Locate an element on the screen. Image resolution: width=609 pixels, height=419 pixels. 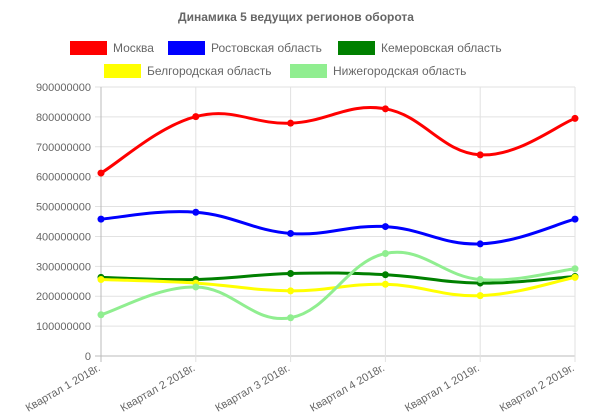
y-tick-label: 600000000 is located at coordinates (63, 178).